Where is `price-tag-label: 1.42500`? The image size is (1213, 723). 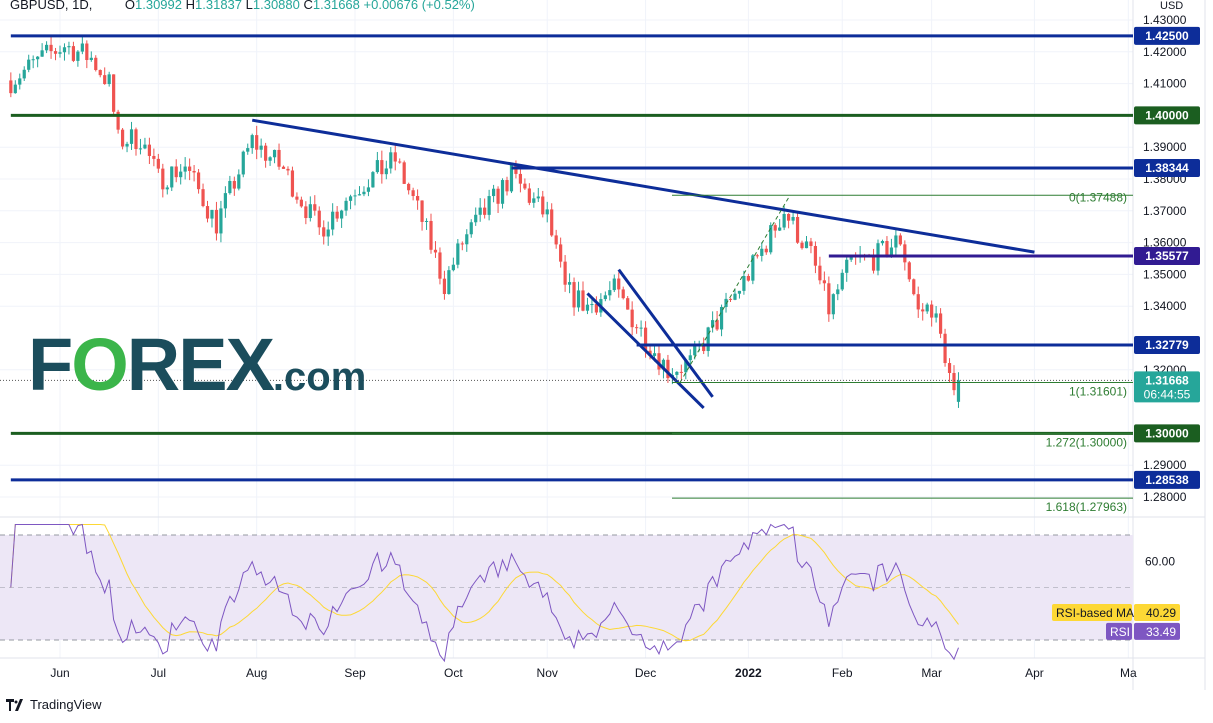
price-tag-label: 1.42500 is located at coordinates (1167, 36).